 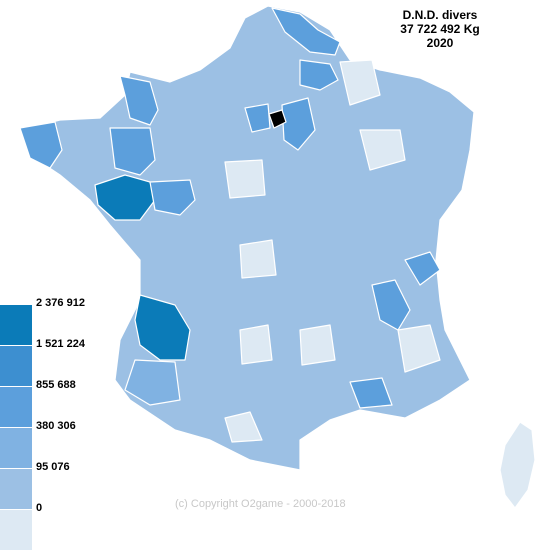 What do you see at coordinates (306, 31) in the screenshot?
I see `dept-nord` at bounding box center [306, 31].